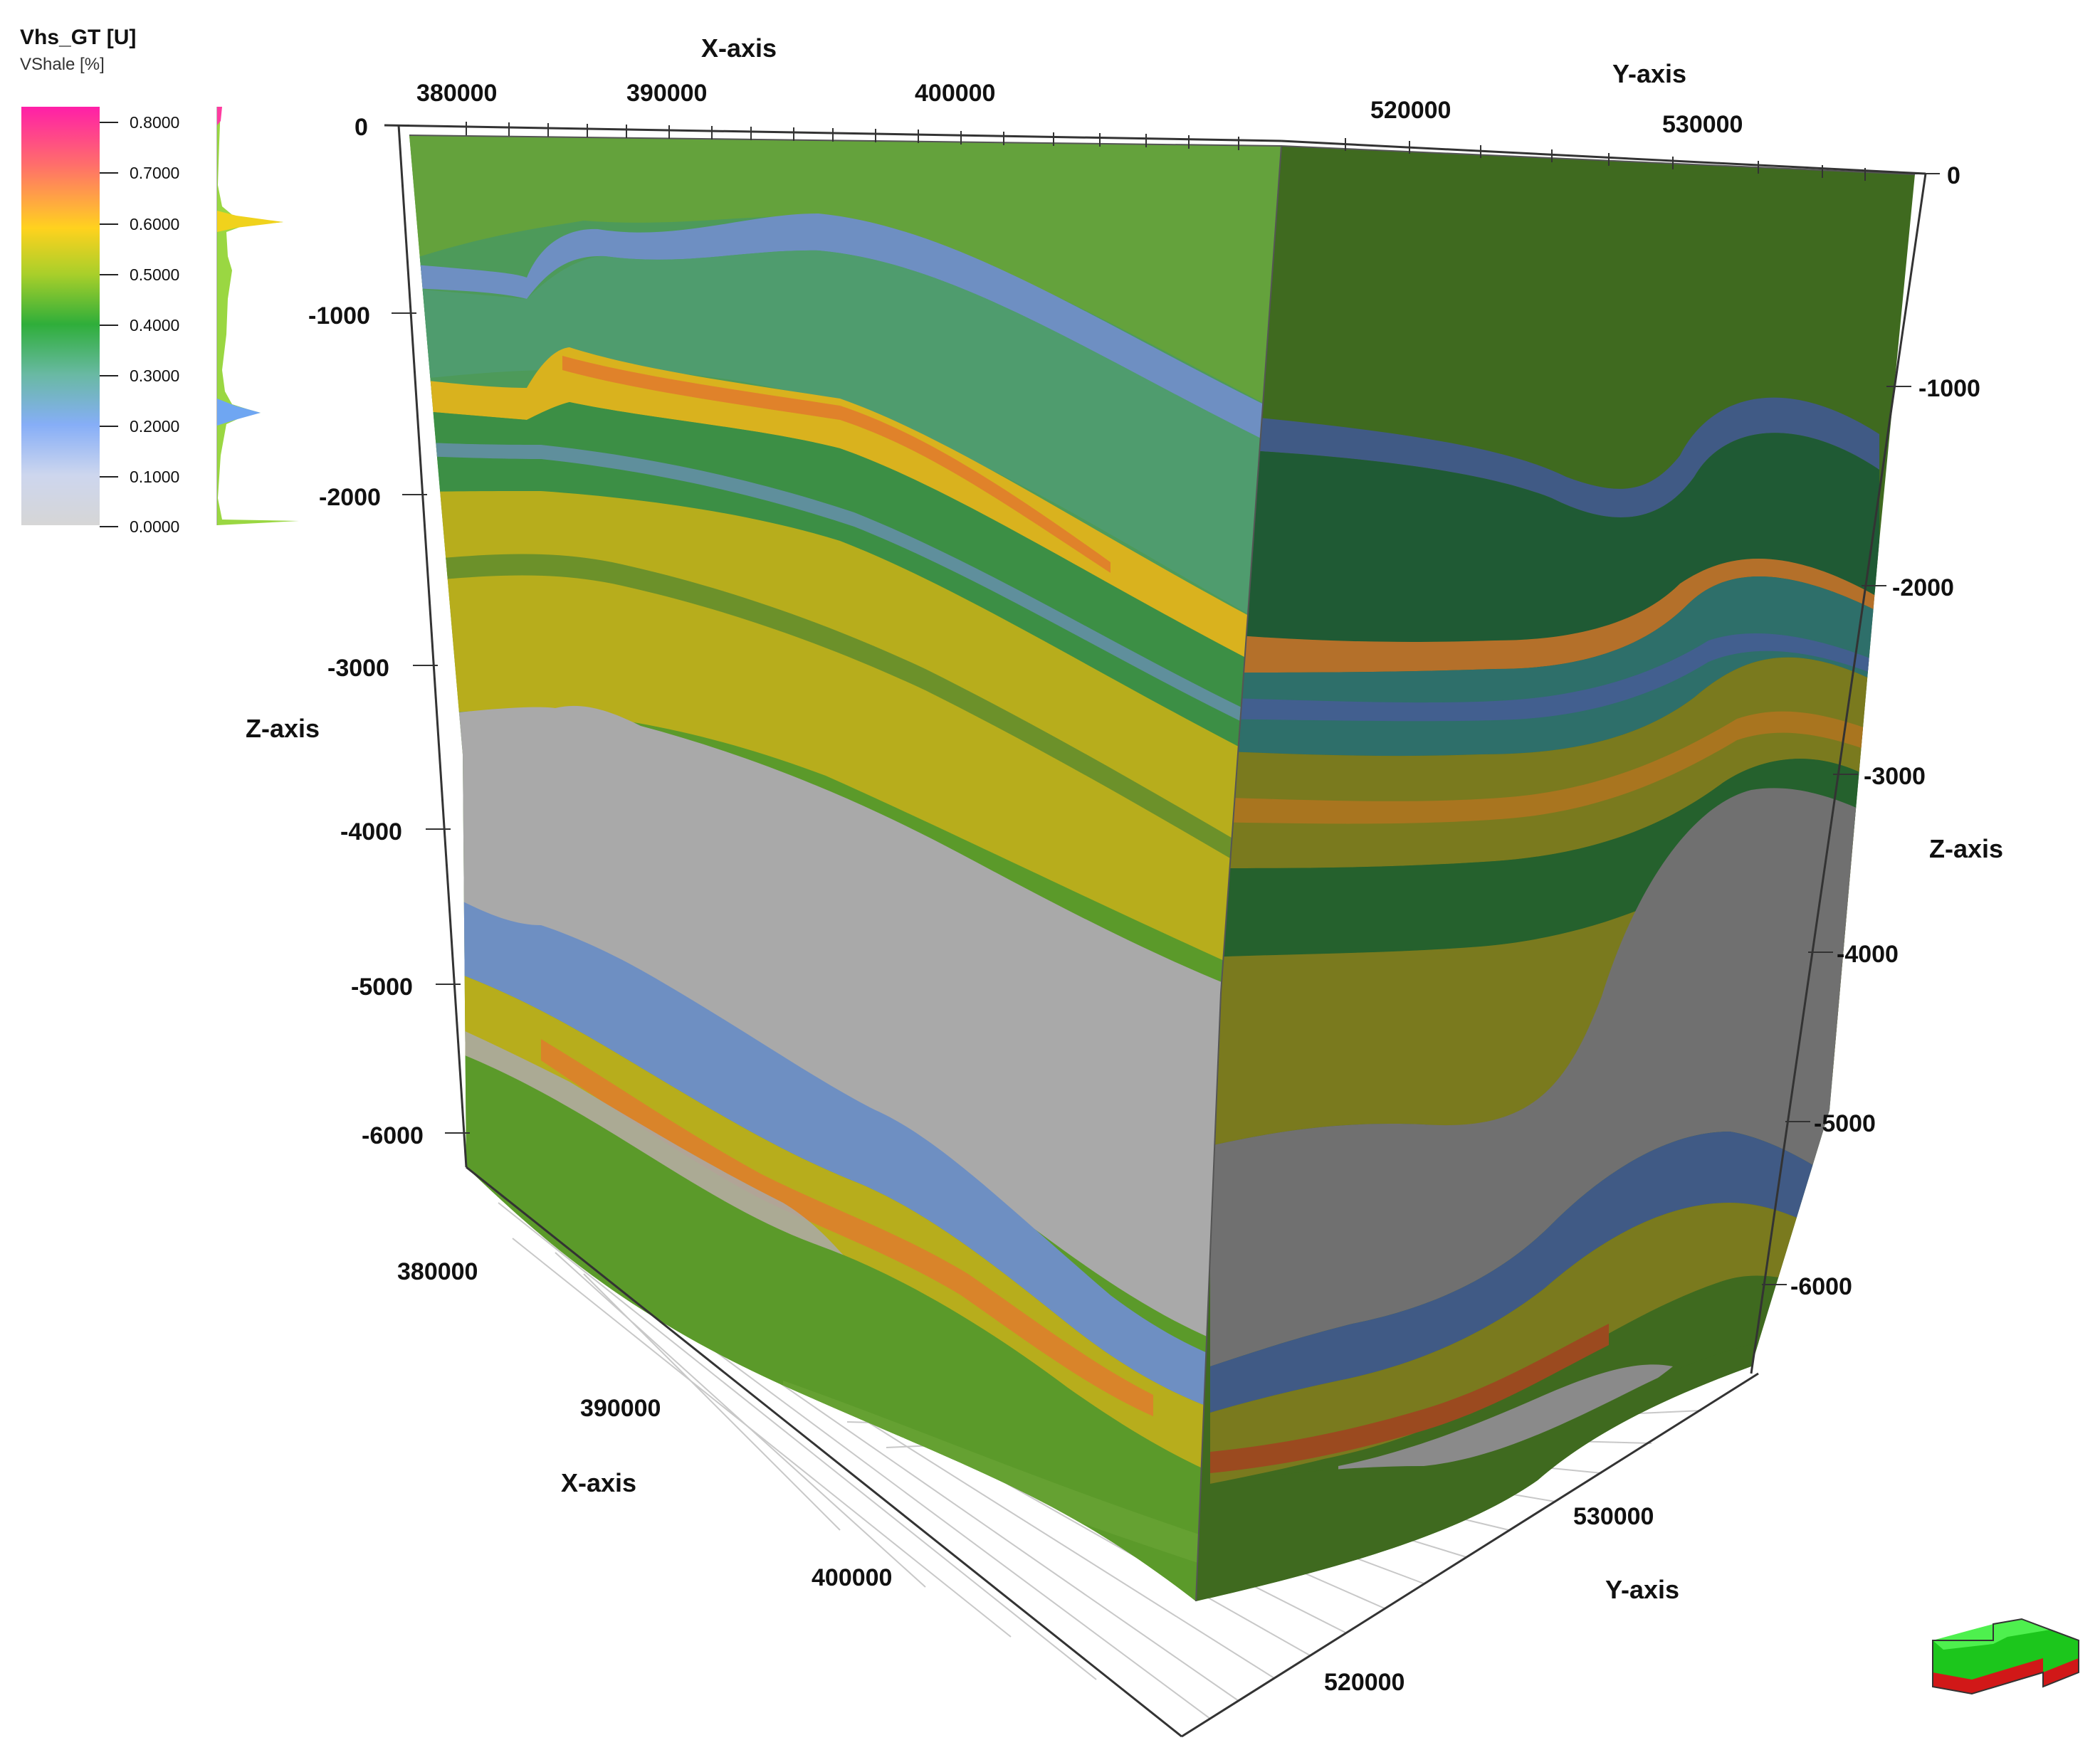  Describe the element at coordinates (598, 1483) in the screenshot. I see `bottom-x-axis-title: X-axis` at that location.